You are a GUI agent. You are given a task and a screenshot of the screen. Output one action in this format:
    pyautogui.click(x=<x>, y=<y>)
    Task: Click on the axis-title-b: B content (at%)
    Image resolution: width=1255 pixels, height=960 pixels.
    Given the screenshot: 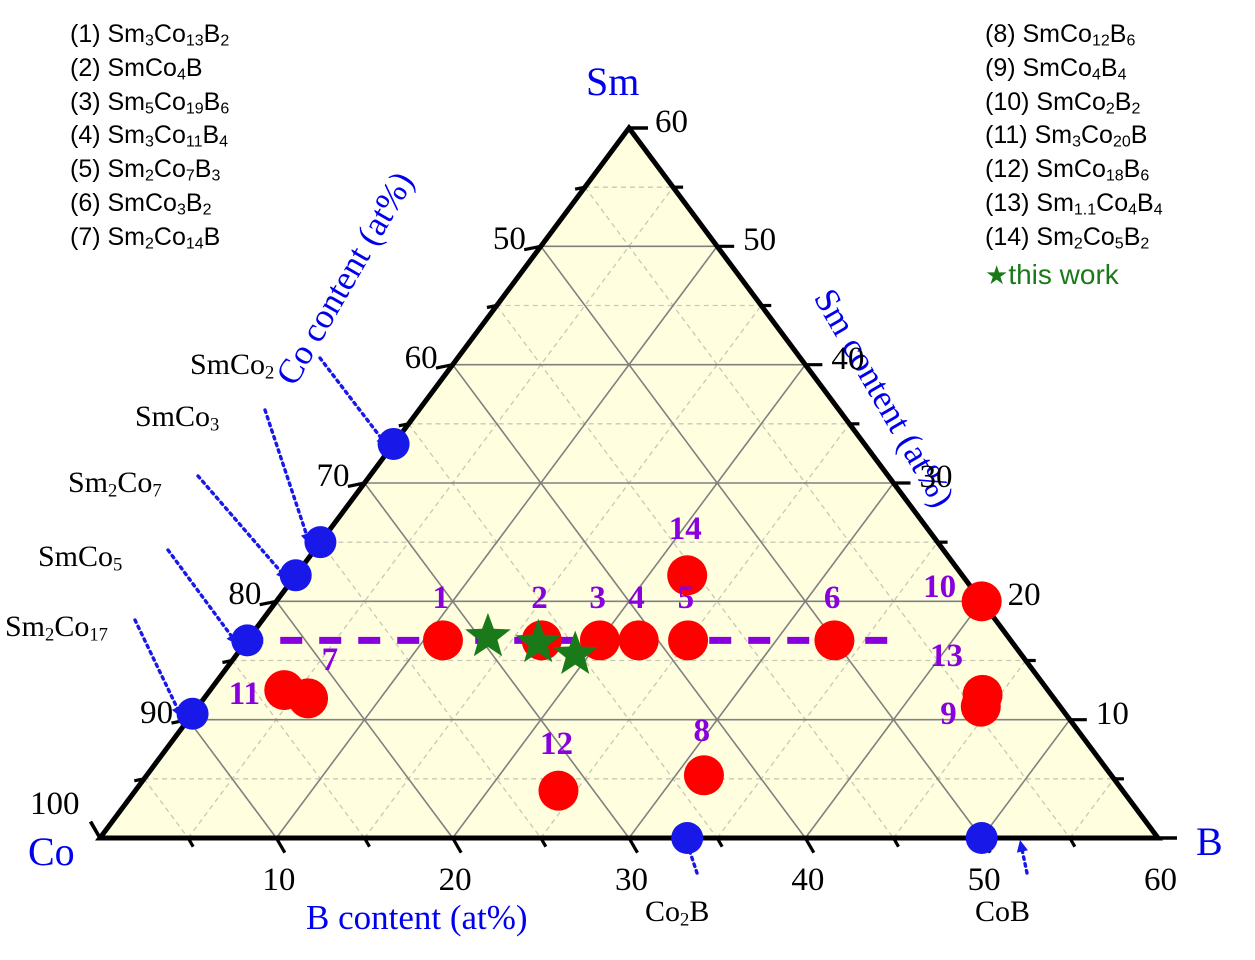 What is the action you would take?
    pyautogui.click(x=417, y=917)
    